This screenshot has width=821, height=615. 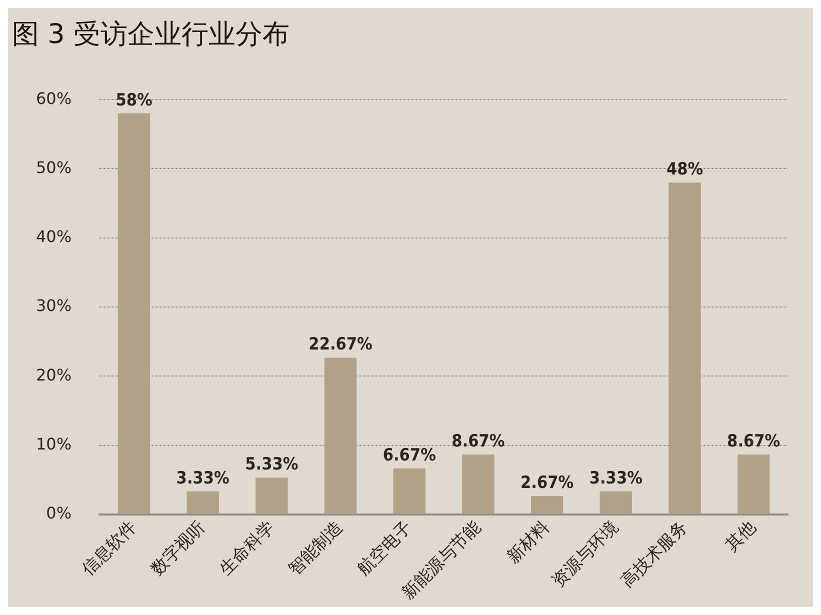 What do you see at coordinates (247, 548) in the screenshot?
I see `x-tick-label: 生命科学` at bounding box center [247, 548].